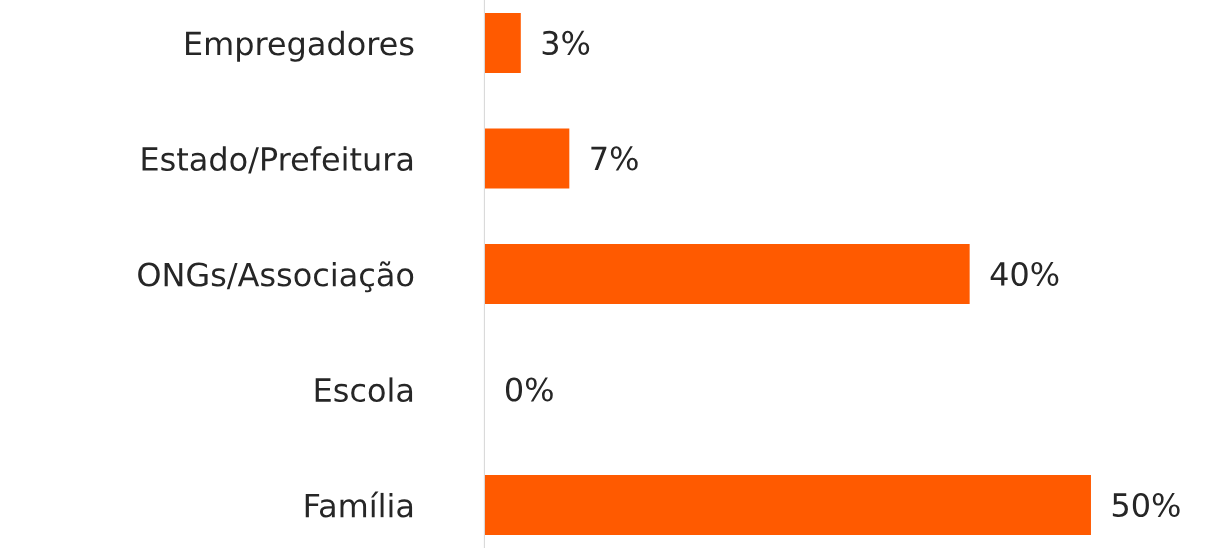 Image resolution: width=1205 pixels, height=548 pixels. Describe the element at coordinates (1024, 274) in the screenshot. I see `data-label: 40%` at that location.